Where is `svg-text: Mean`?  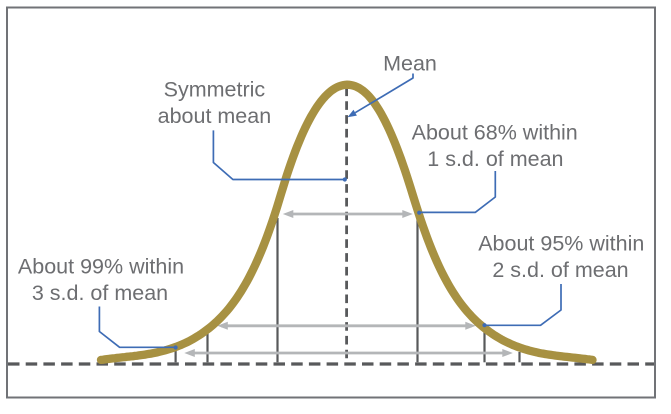
svg-text: Mean is located at coordinates (410, 63).